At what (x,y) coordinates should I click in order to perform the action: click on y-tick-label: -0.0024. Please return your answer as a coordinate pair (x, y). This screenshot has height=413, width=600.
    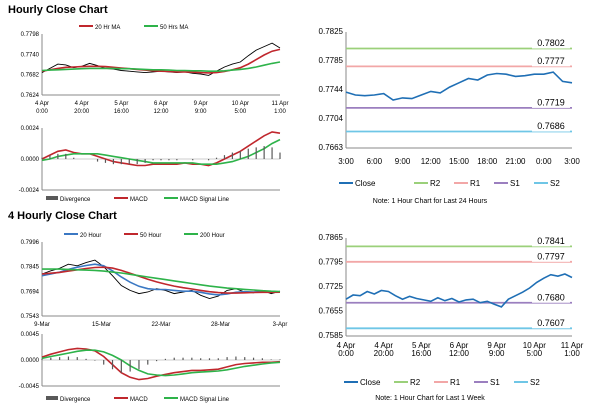
    Looking at the image, I should click on (29, 191).